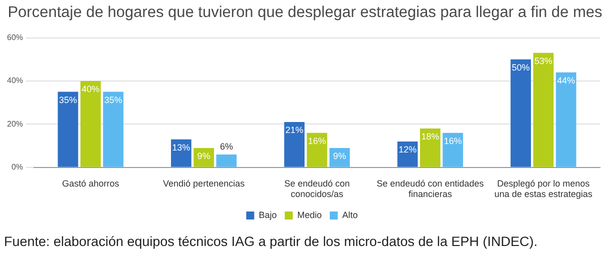  Describe the element at coordinates (181, 147) in the screenshot. I see `data-label: 13%` at that location.